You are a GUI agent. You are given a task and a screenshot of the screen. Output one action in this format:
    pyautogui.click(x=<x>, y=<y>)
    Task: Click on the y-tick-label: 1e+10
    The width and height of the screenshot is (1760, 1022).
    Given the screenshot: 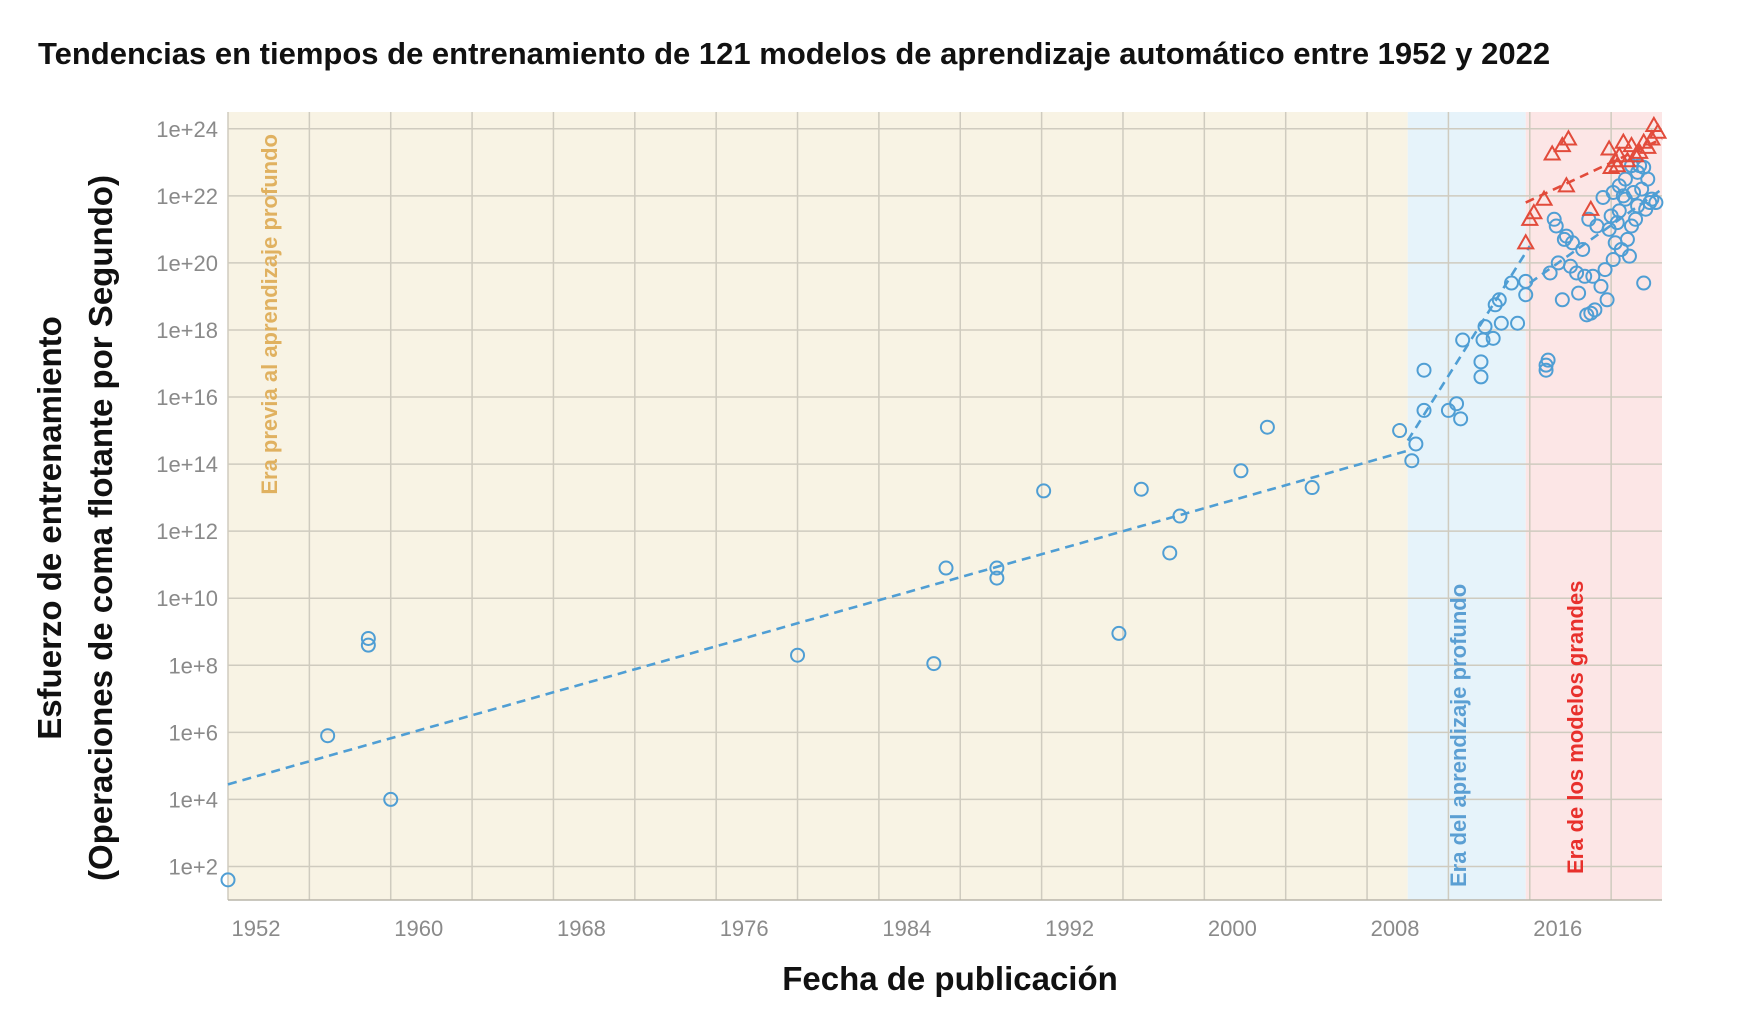 What is the action you would take?
    pyautogui.click(x=187, y=598)
    